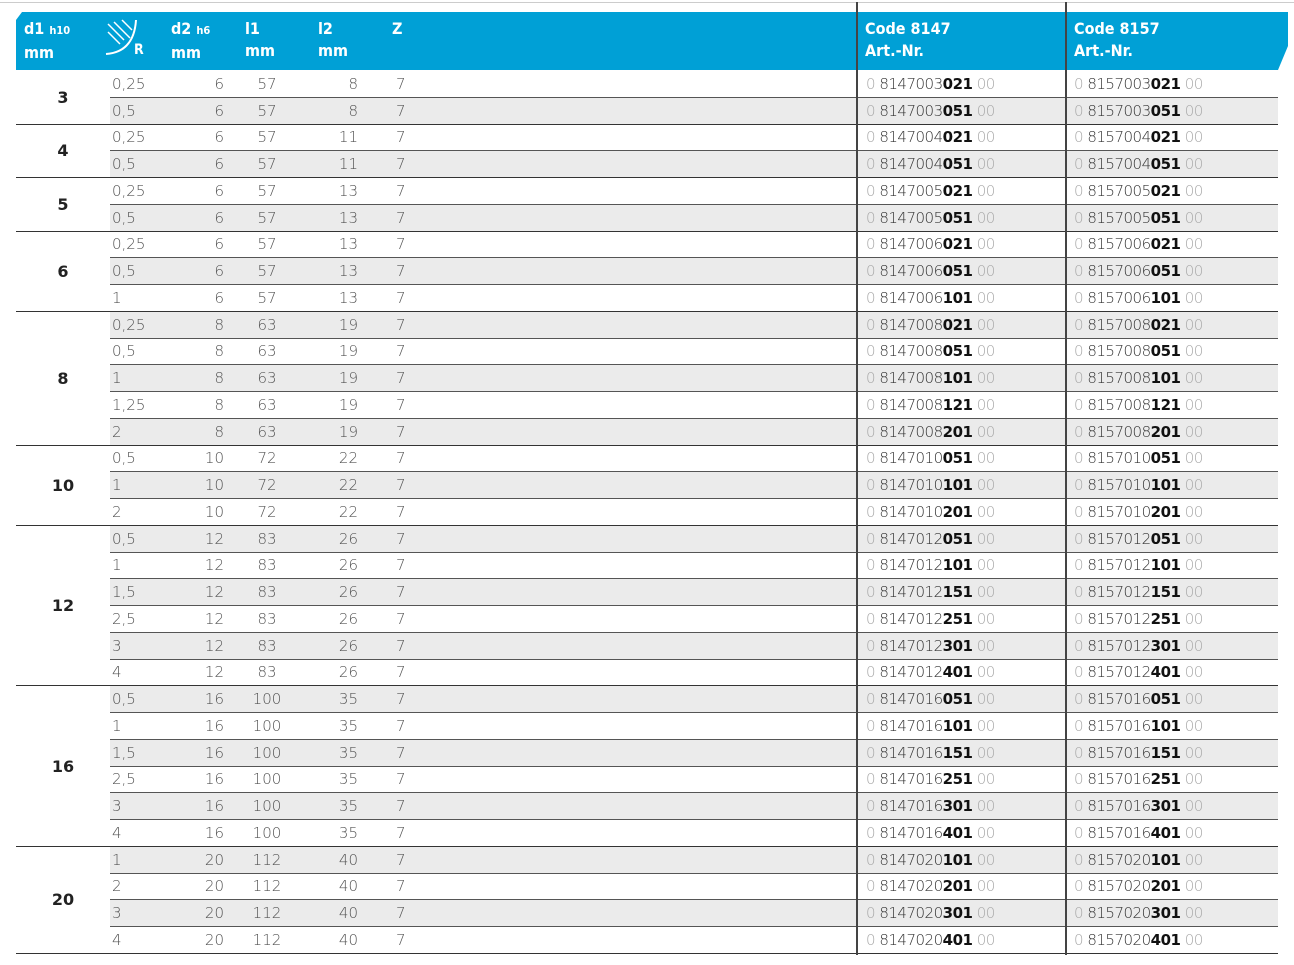  What do you see at coordinates (1172, 887) in the screenshot?
I see `cell-code-8157: 0 8157020201 00` at bounding box center [1172, 887].